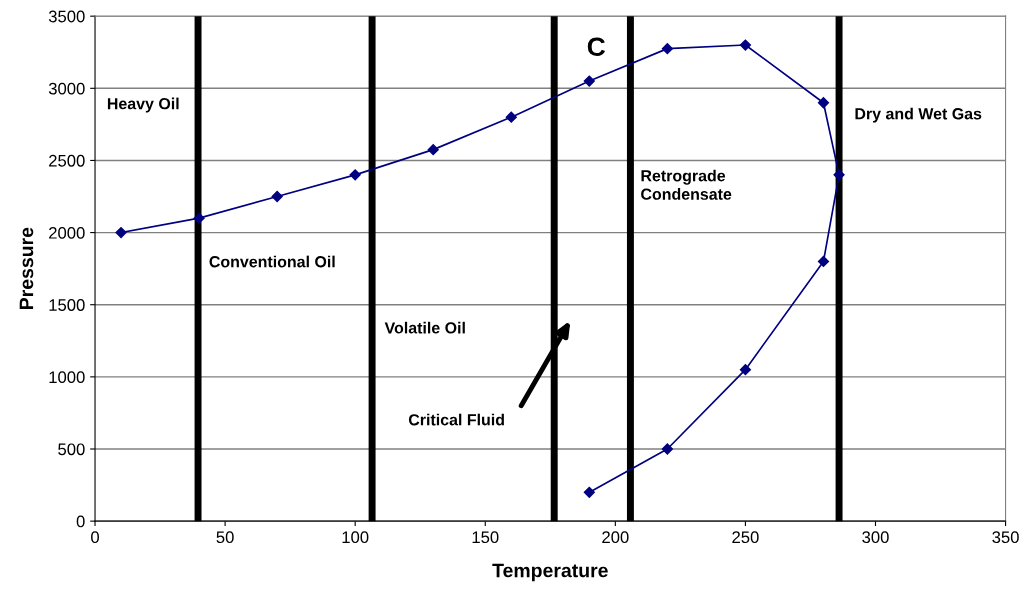 The image size is (1024, 599). What do you see at coordinates (875, 537) in the screenshot?
I see `x-tick-label: 300` at bounding box center [875, 537].